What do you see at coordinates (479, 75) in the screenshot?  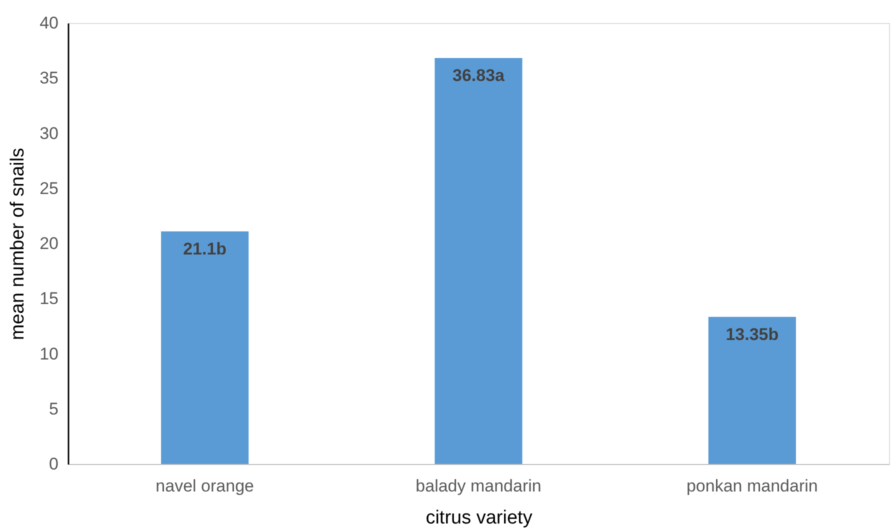 I see `data-label: 36.83a` at bounding box center [479, 75].